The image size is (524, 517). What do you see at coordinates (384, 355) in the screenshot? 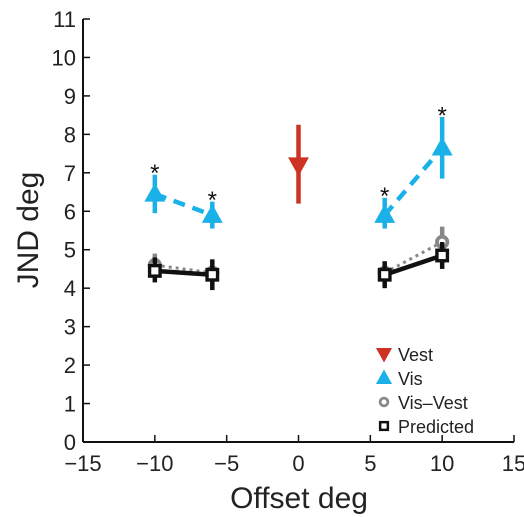
I see `legend-marker-vest` at bounding box center [384, 355].